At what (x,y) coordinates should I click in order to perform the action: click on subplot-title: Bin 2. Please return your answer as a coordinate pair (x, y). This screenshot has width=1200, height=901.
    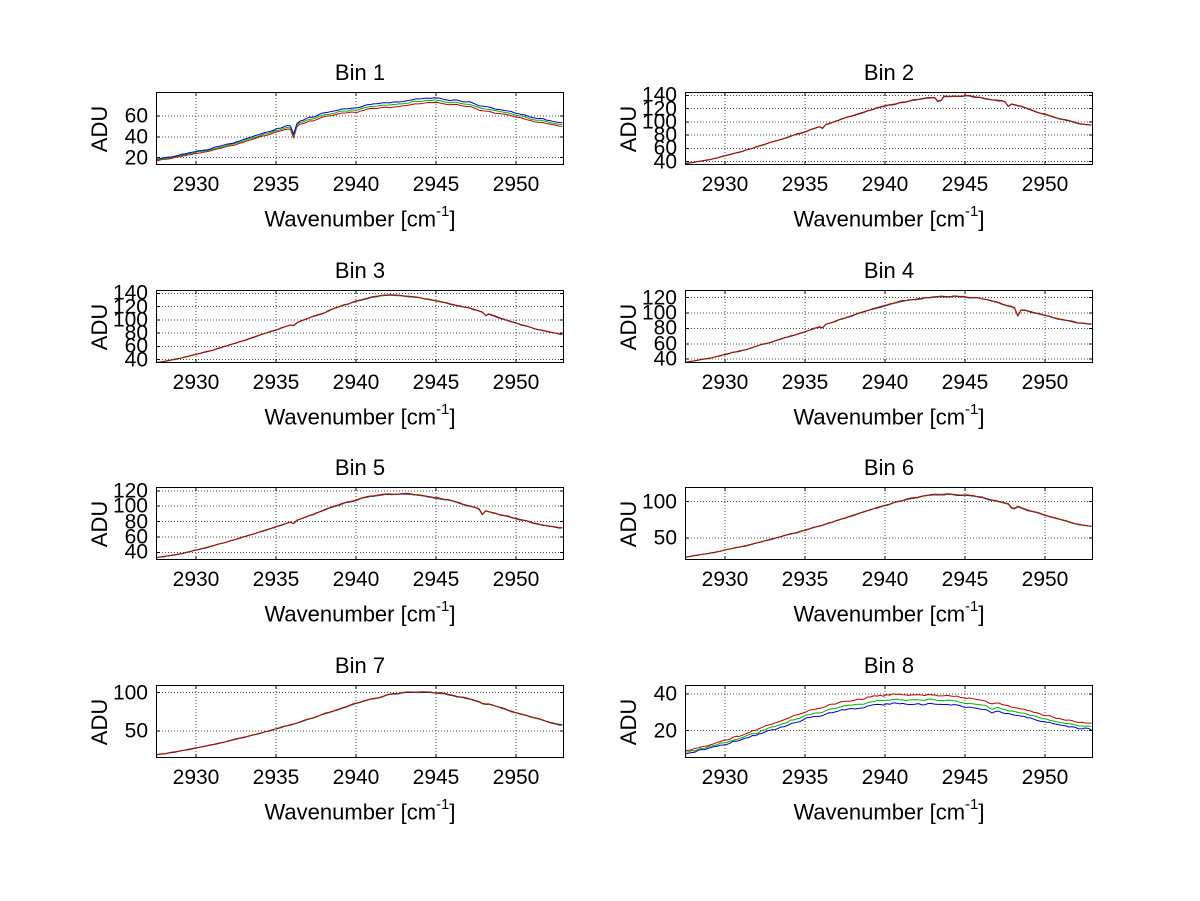
    Looking at the image, I should click on (889, 72).